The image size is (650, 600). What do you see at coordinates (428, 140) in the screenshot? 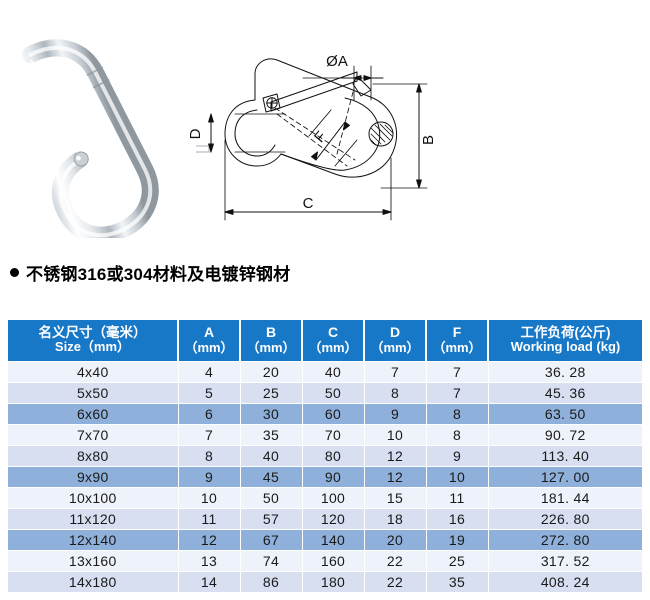
I see `label-b: B` at bounding box center [428, 140].